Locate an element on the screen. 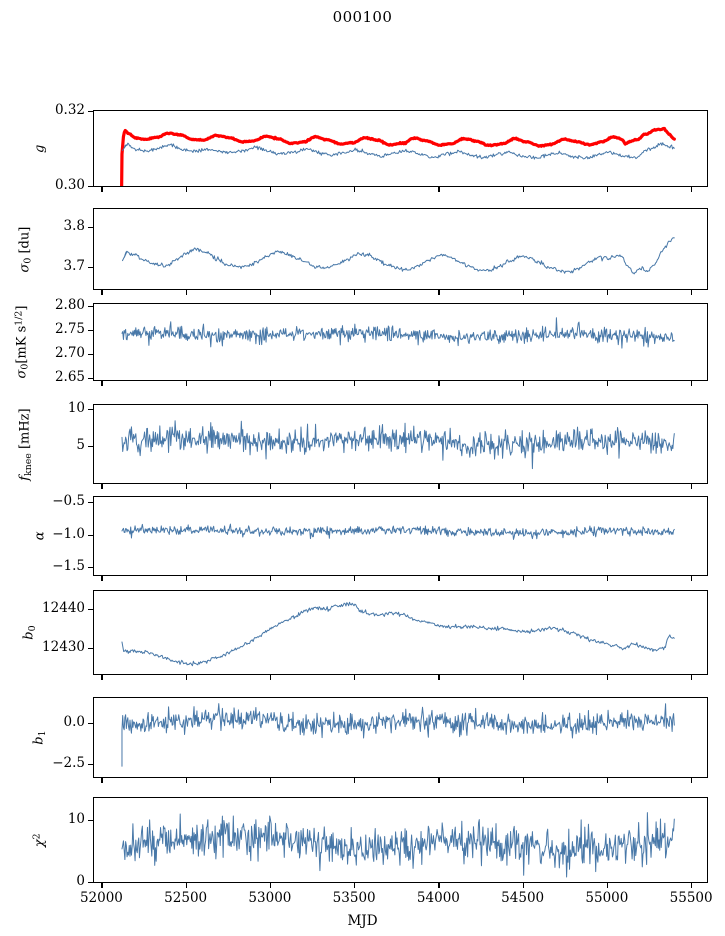  data-series-alpha is located at coordinates (398, 531).